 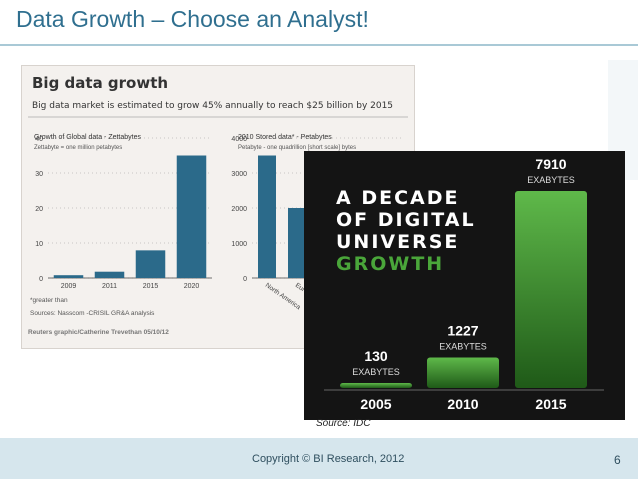 I want to click on idc-value-label: 7910, so click(x=550, y=164).